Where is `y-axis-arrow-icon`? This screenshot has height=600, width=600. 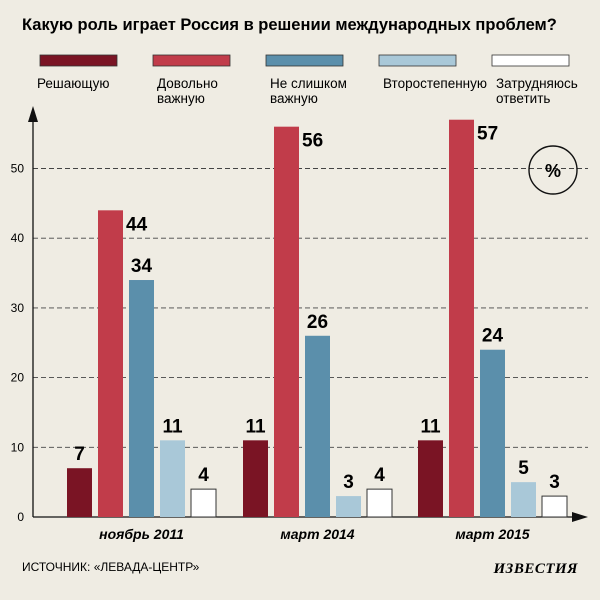
y-axis-arrow-icon is located at coordinates (33, 114).